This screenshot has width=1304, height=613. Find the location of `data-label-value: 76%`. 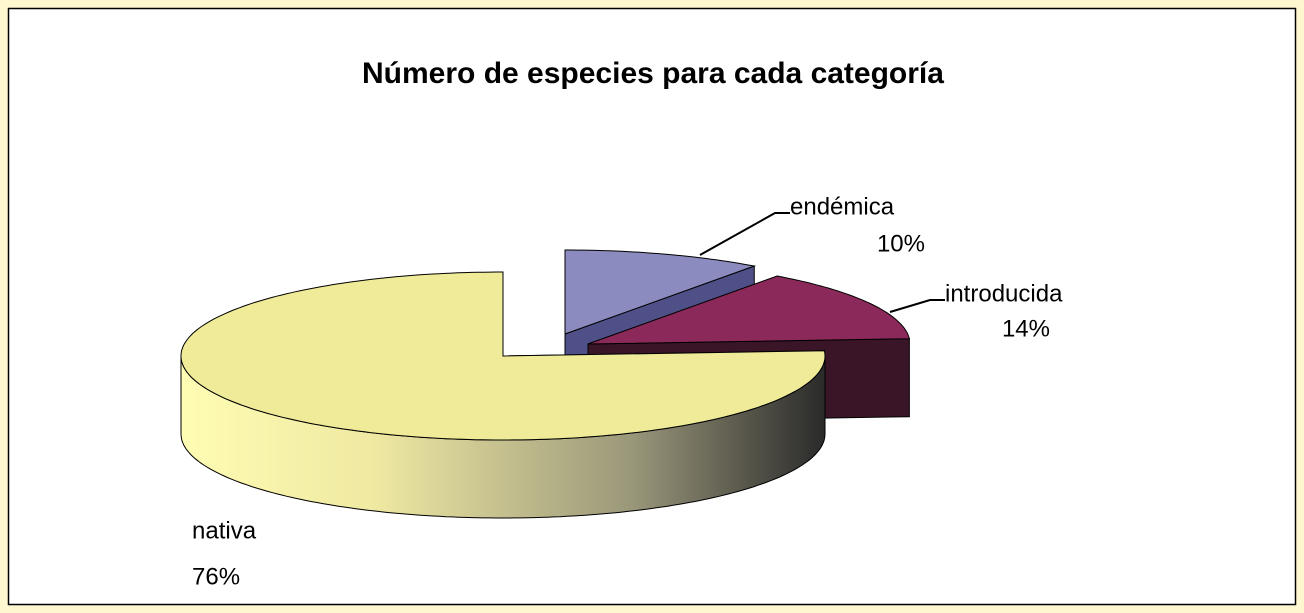

data-label-value: 76% is located at coordinates (216, 576).